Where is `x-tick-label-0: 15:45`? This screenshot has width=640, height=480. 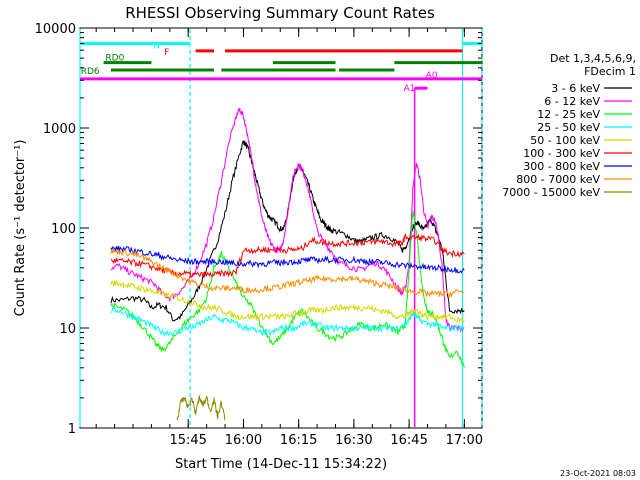
x-tick-label-0: 15:45 is located at coordinates (187, 440).